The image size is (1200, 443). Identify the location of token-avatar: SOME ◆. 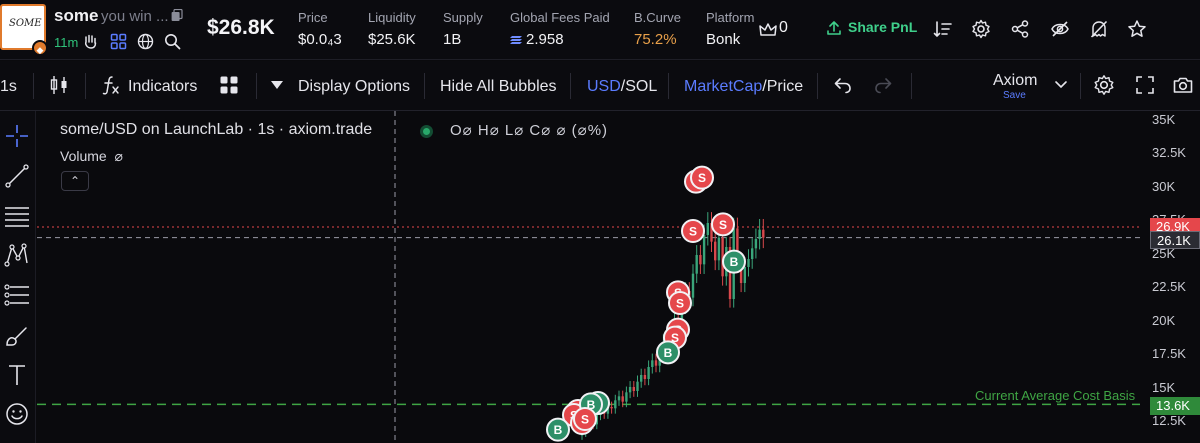
(24, 30).